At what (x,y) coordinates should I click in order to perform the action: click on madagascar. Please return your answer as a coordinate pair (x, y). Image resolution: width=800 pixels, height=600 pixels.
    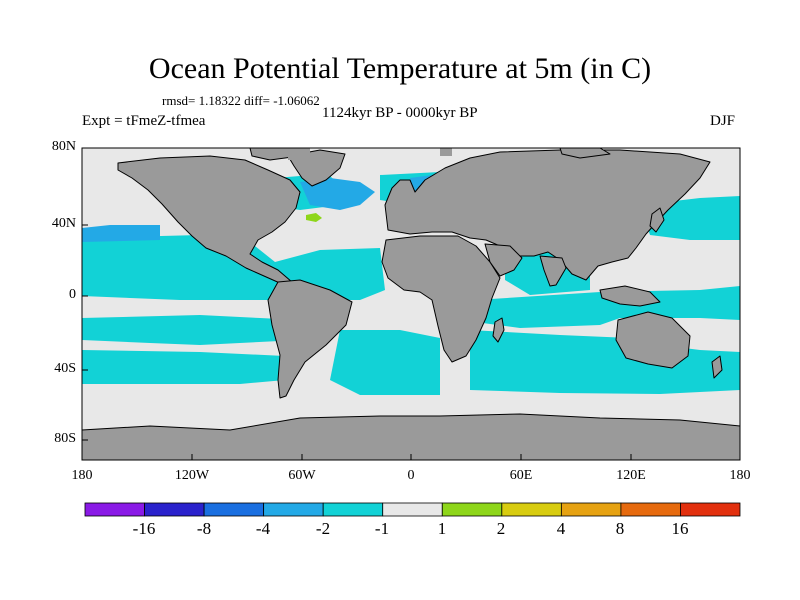
    Looking at the image, I should click on (498, 330).